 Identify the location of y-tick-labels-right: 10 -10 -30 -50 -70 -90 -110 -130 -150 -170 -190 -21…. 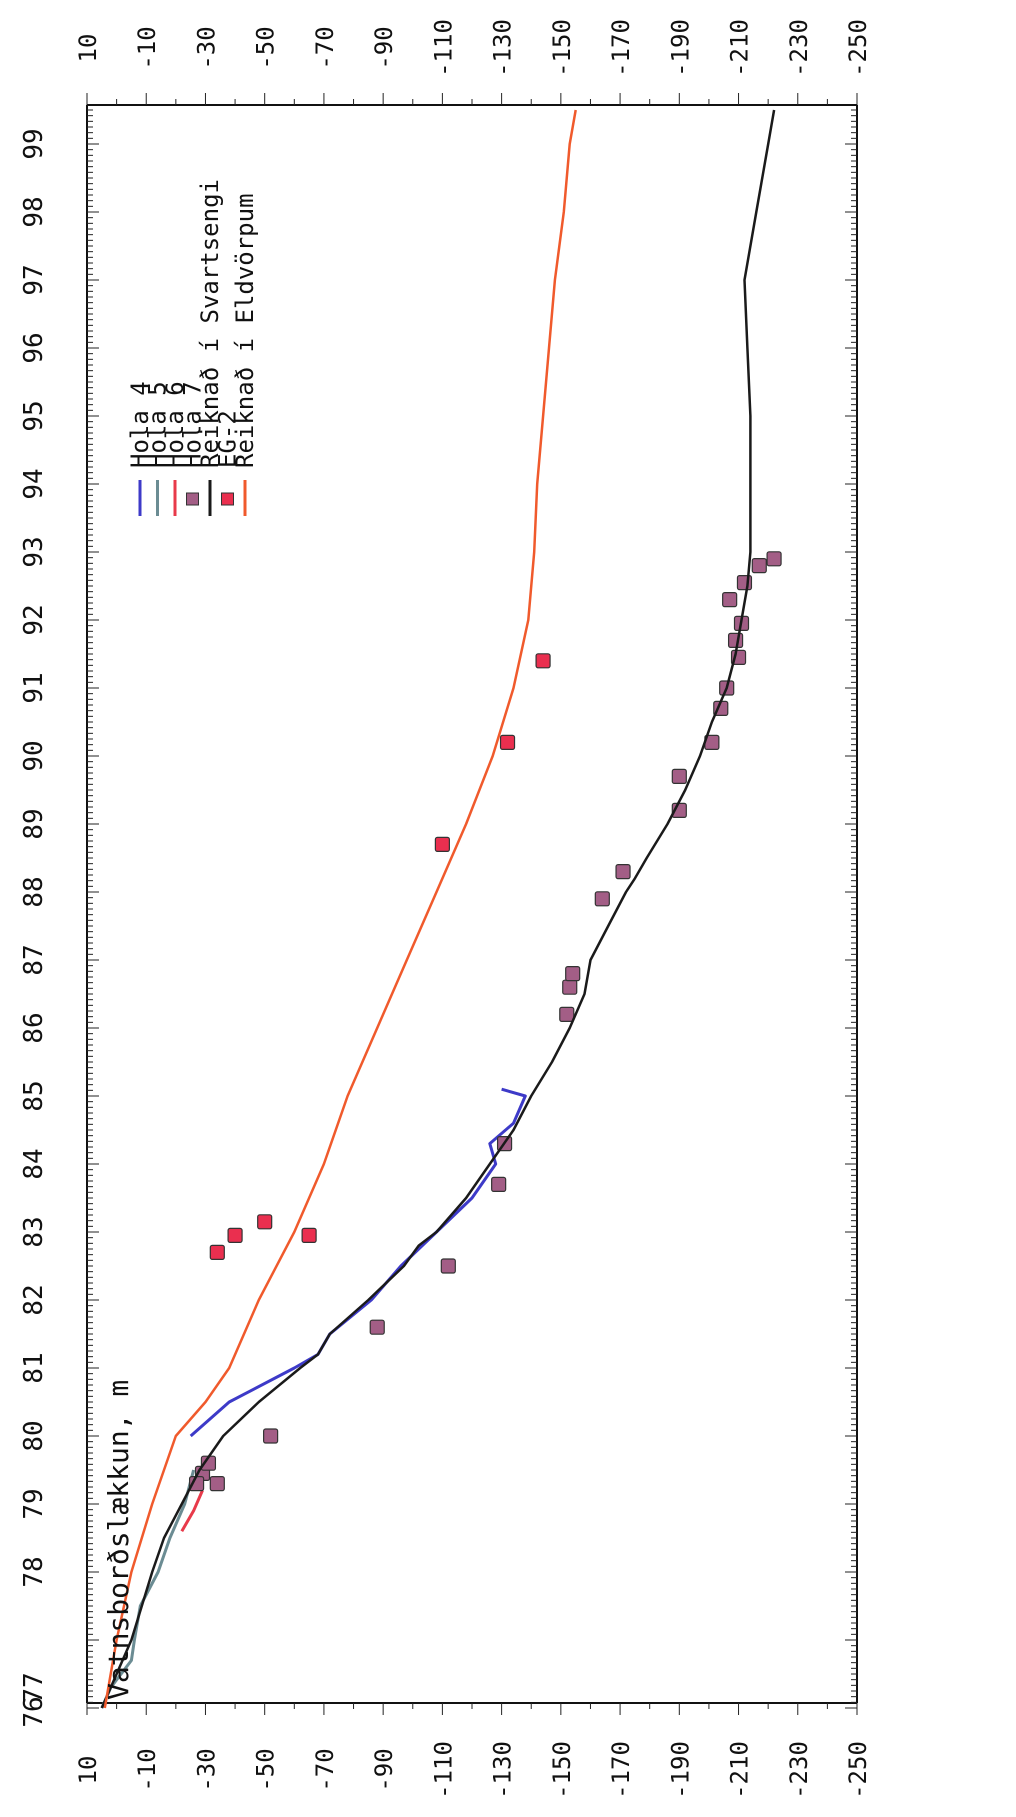
(473, 48).